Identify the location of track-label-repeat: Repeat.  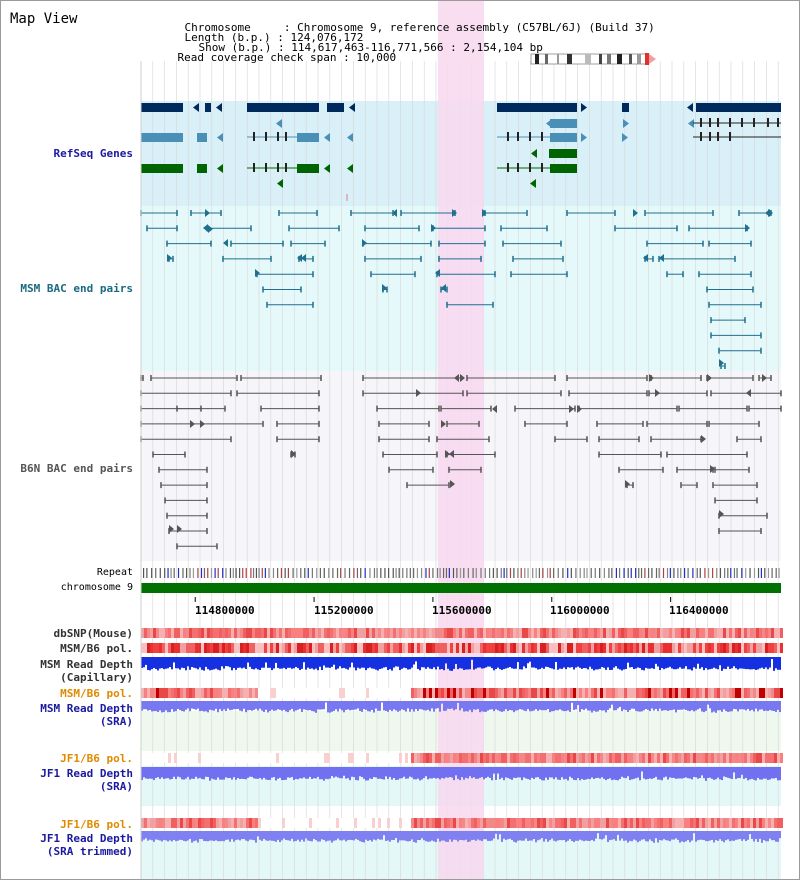
(114, 572).